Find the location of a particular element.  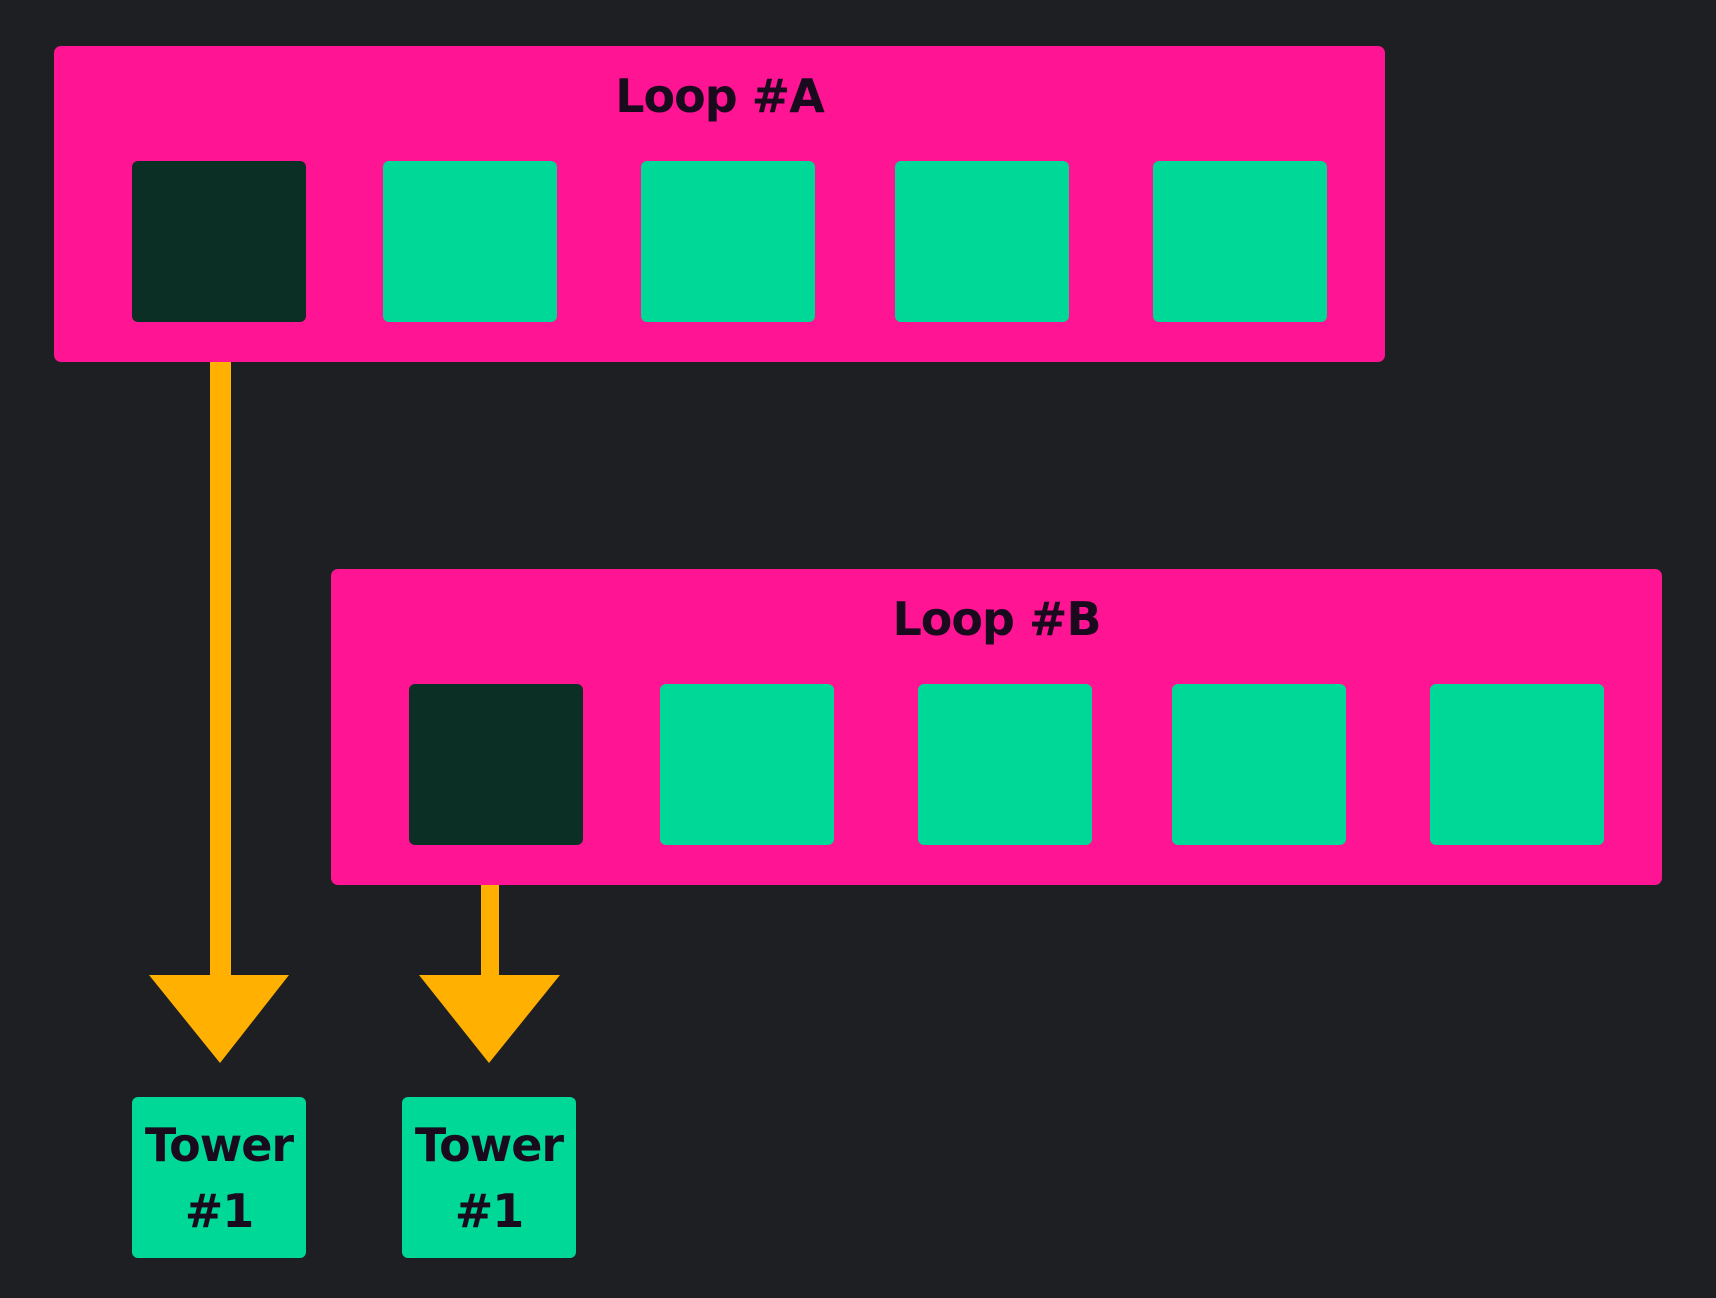

tower-a-label-line2: #1 is located at coordinates (219, 1210).